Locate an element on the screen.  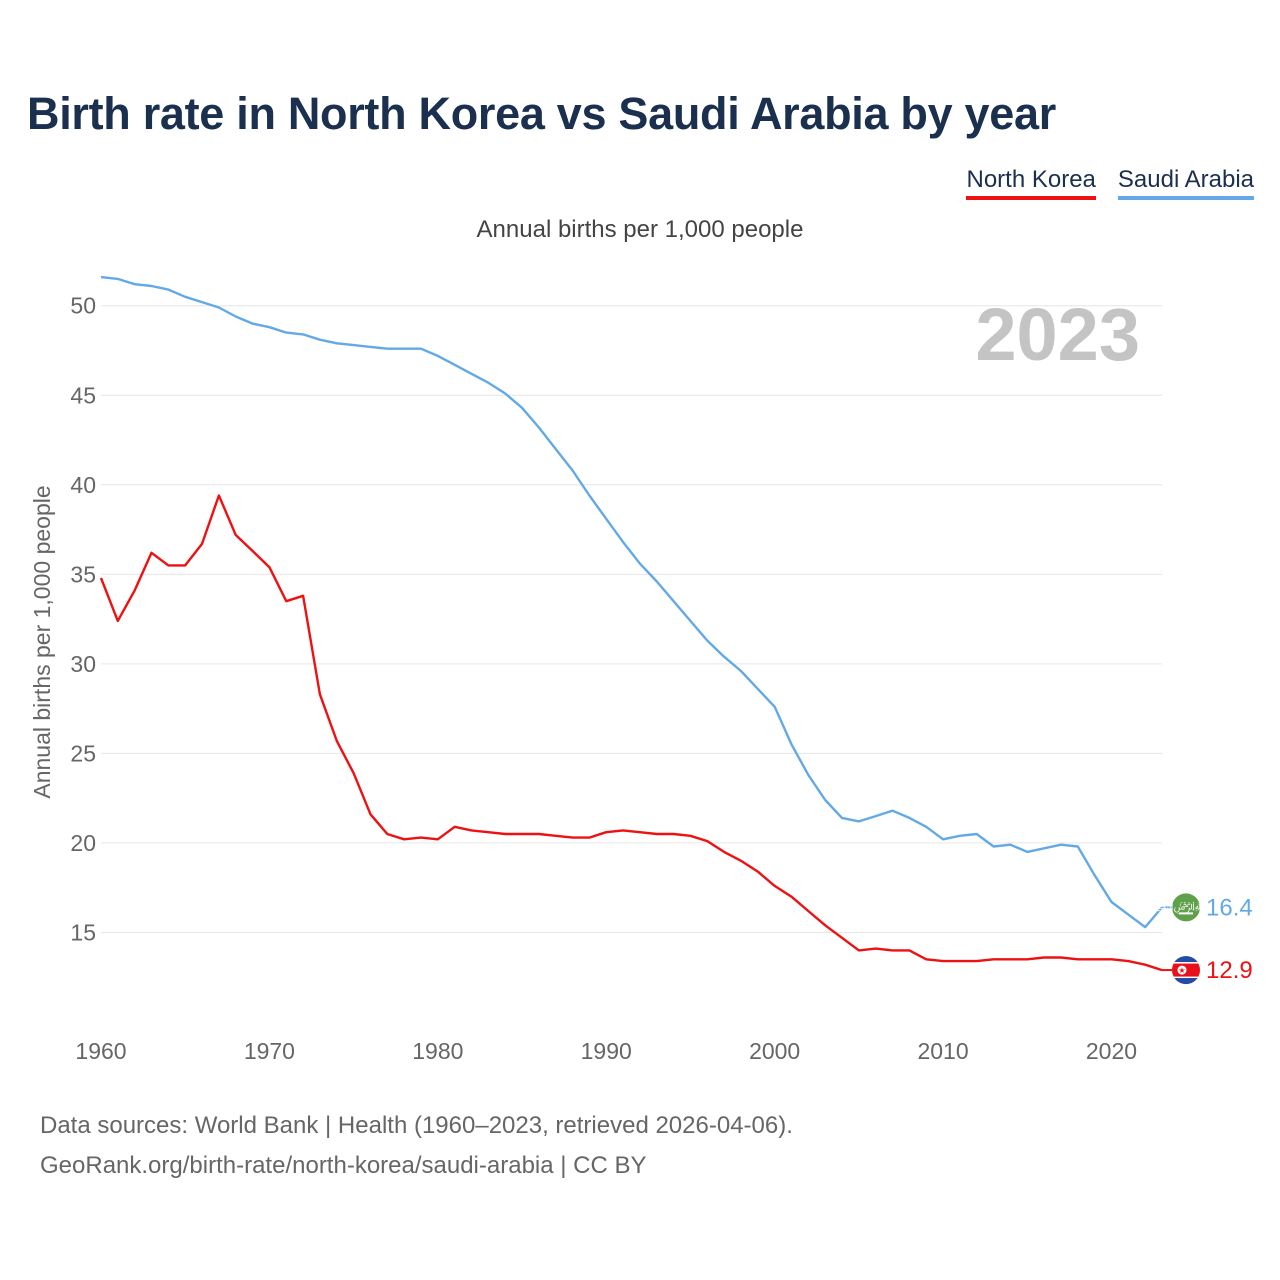
y-tick-label: 30 is located at coordinates (83, 664).